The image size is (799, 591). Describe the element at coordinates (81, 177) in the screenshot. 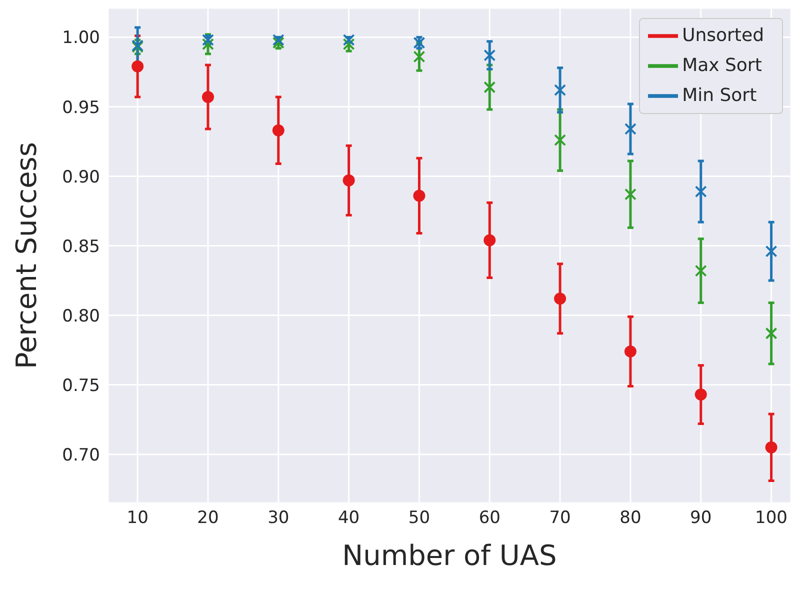

I see `y-tick-label: 0.90` at that location.